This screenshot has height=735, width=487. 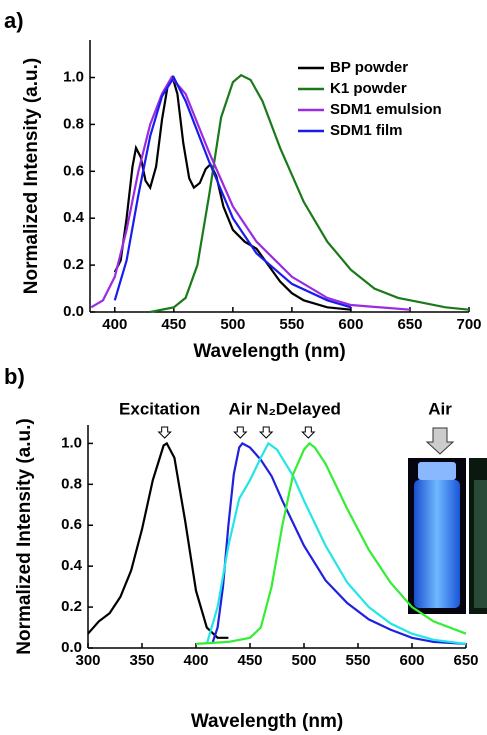 I want to click on panel-label: a), so click(x=14, y=20).